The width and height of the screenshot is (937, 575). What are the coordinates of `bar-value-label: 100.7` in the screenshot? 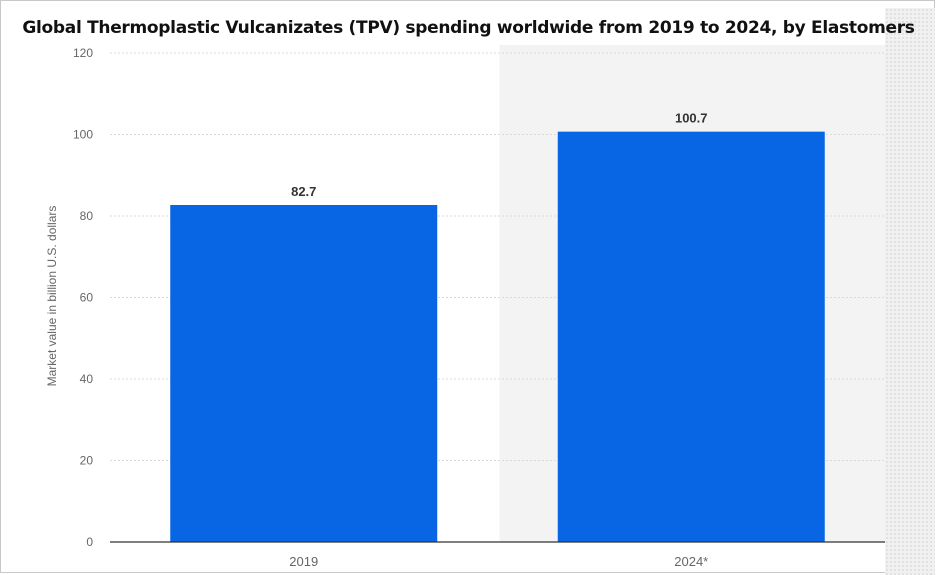 It's located at (691, 118).